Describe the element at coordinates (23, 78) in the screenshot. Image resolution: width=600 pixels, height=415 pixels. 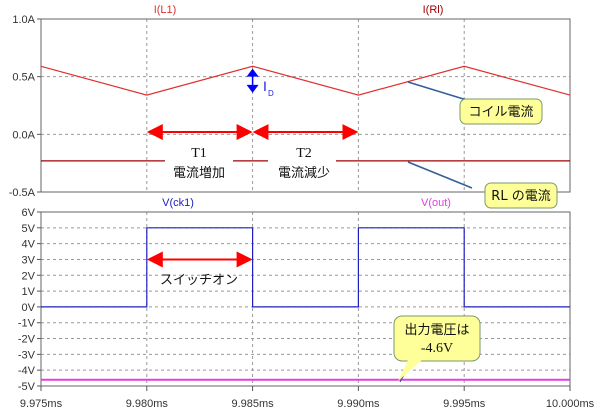
I see `y-tick-label: 0.5A` at that location.